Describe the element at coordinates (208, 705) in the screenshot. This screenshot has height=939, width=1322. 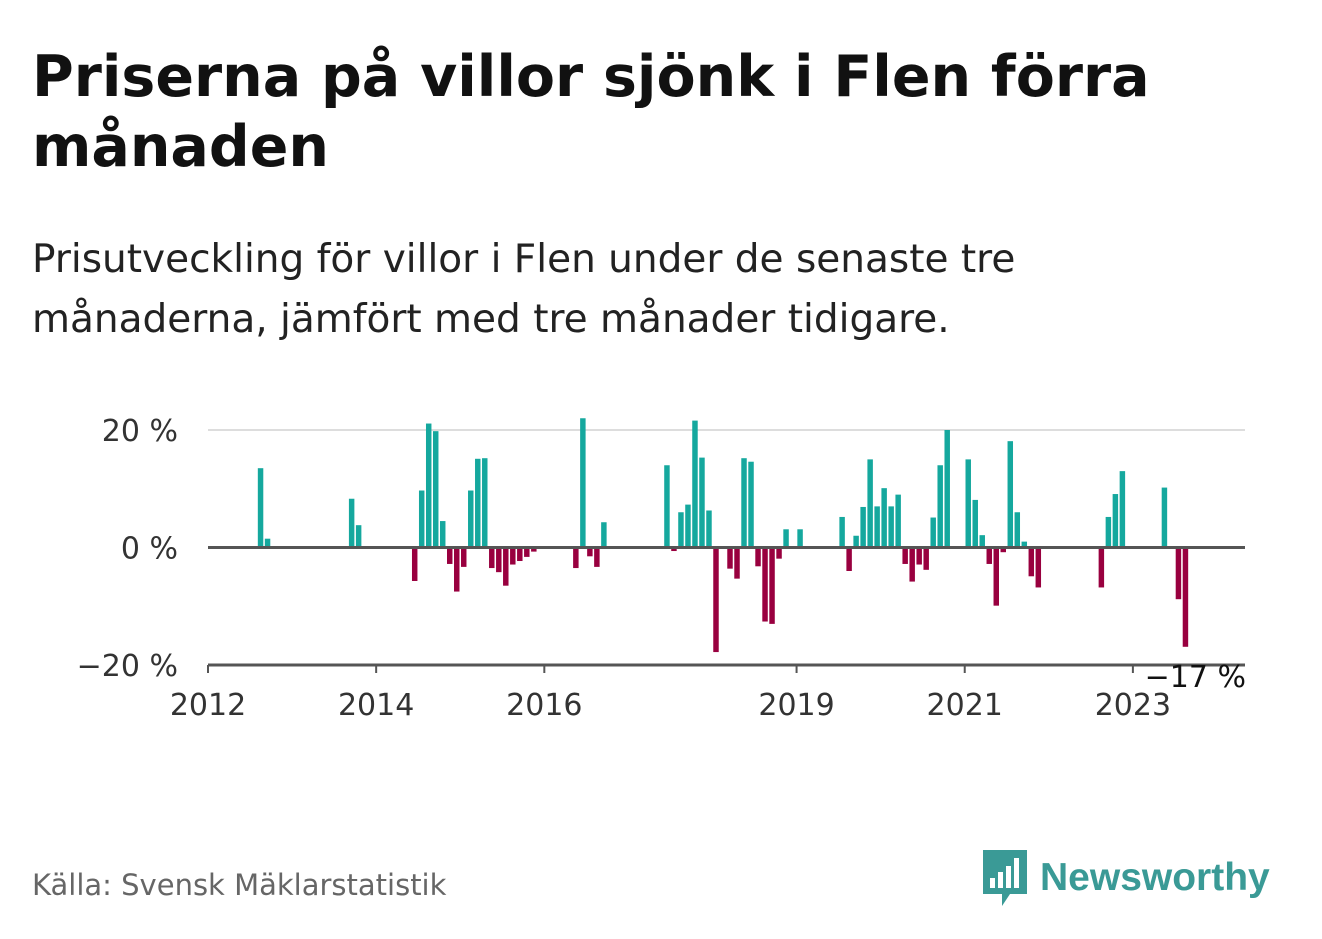
I see `x-tick-label: 2012` at that location.